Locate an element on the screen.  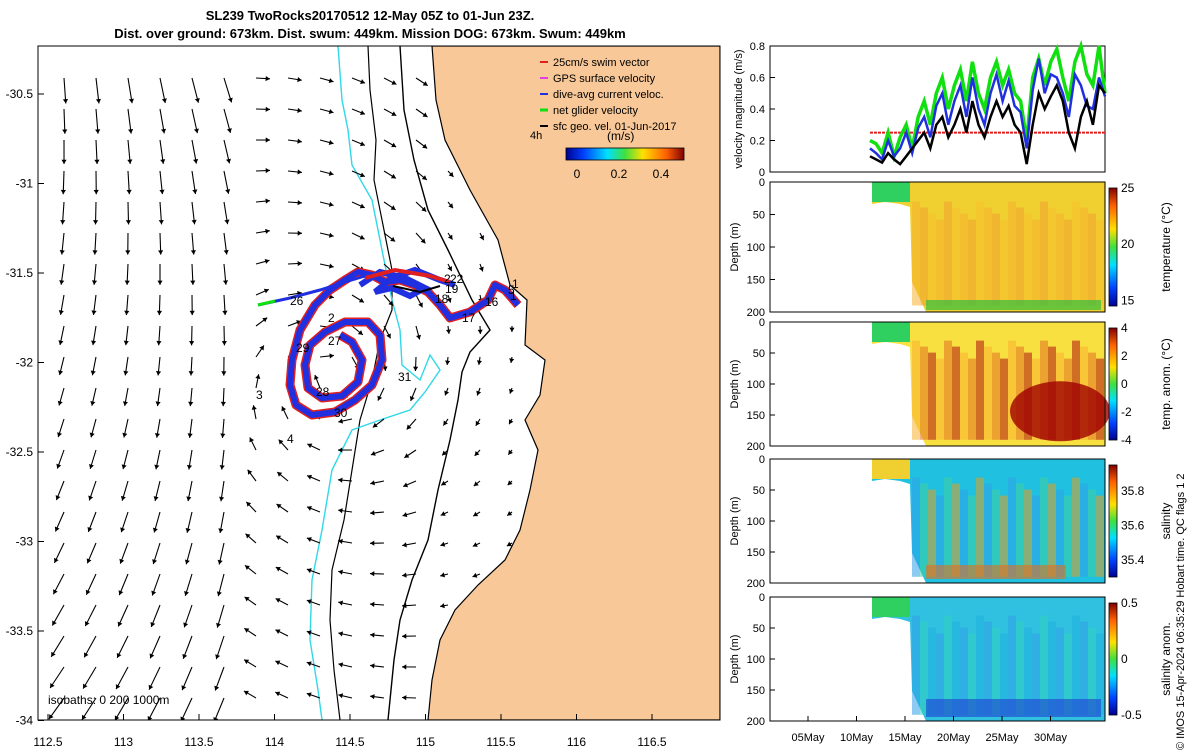
colorbar-tick-label: 35.8 is located at coordinates (1133, 491).